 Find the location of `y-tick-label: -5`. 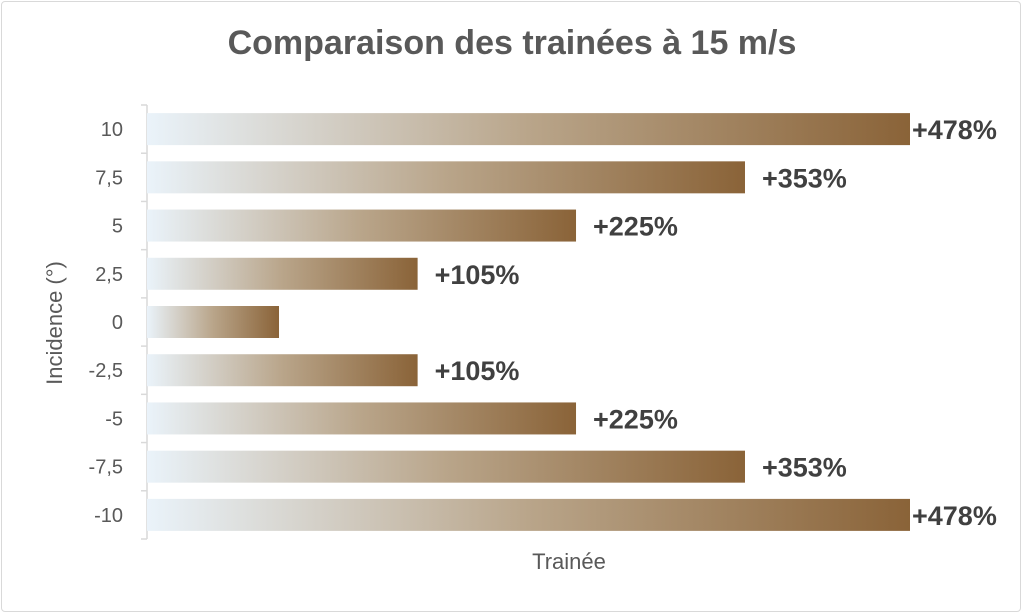

y-tick-label: -5 is located at coordinates (114, 419).